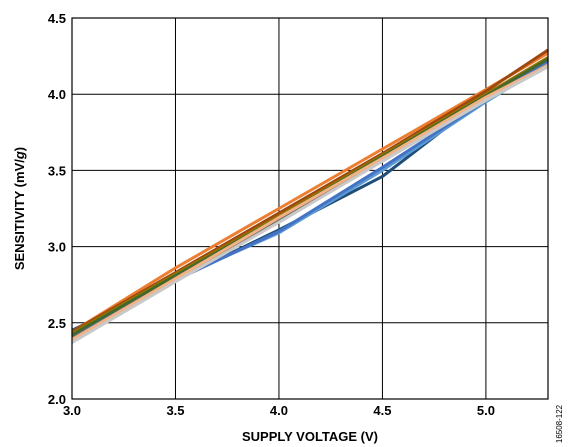 The image size is (568, 447). Describe the element at coordinates (310, 436) in the screenshot. I see `x-axis-label: SUPPLY VOLTAGE (V)` at that location.